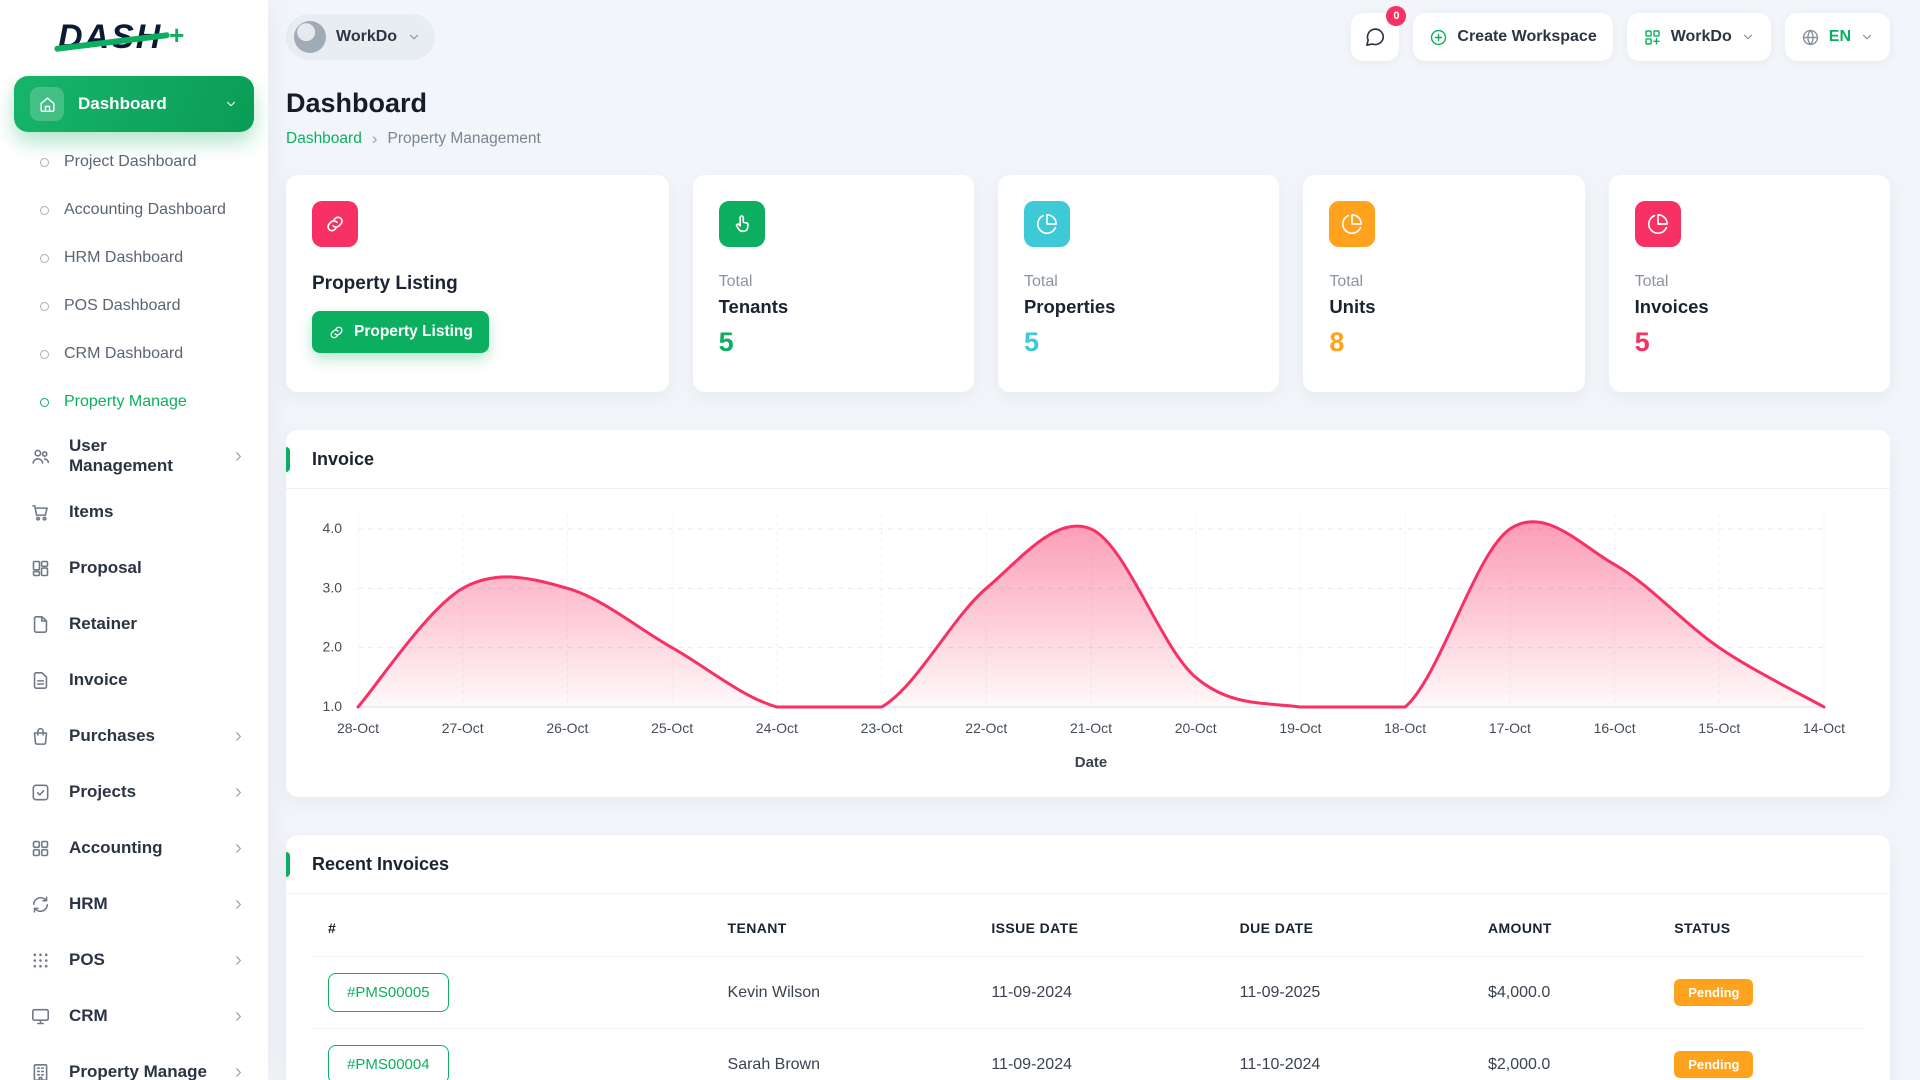 The height and width of the screenshot is (1080, 1920). What do you see at coordinates (134, 512) in the screenshot?
I see `sidebar-item-items: Items` at bounding box center [134, 512].